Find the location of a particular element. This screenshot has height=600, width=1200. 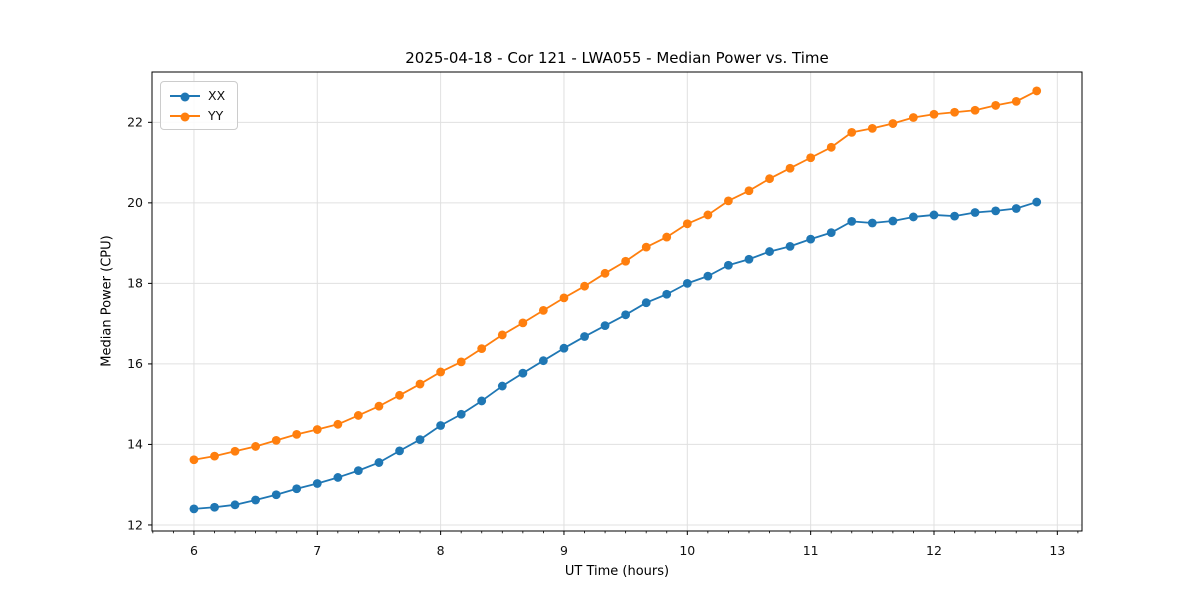

x-tick-label: 11 is located at coordinates (811, 550).